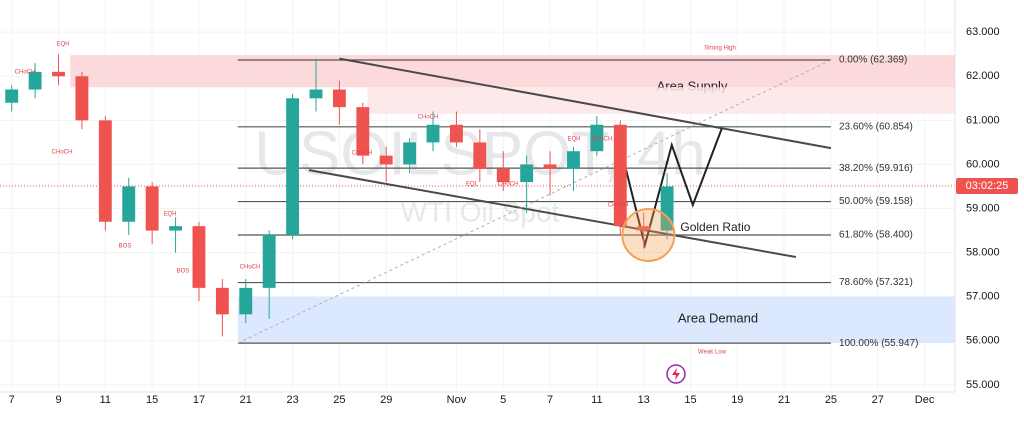  I want to click on y-tick-label: 59.000, so click(983, 208).